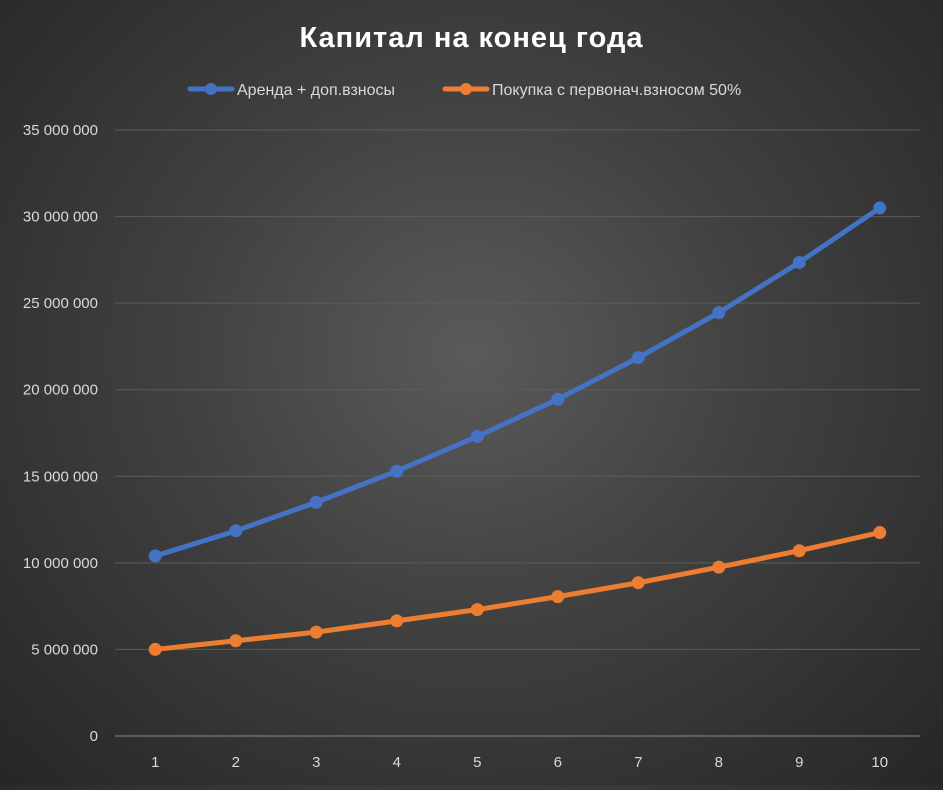 Image resolution: width=943 pixels, height=790 pixels. I want to click on y-tick-label: 10 000 000, so click(60, 563).